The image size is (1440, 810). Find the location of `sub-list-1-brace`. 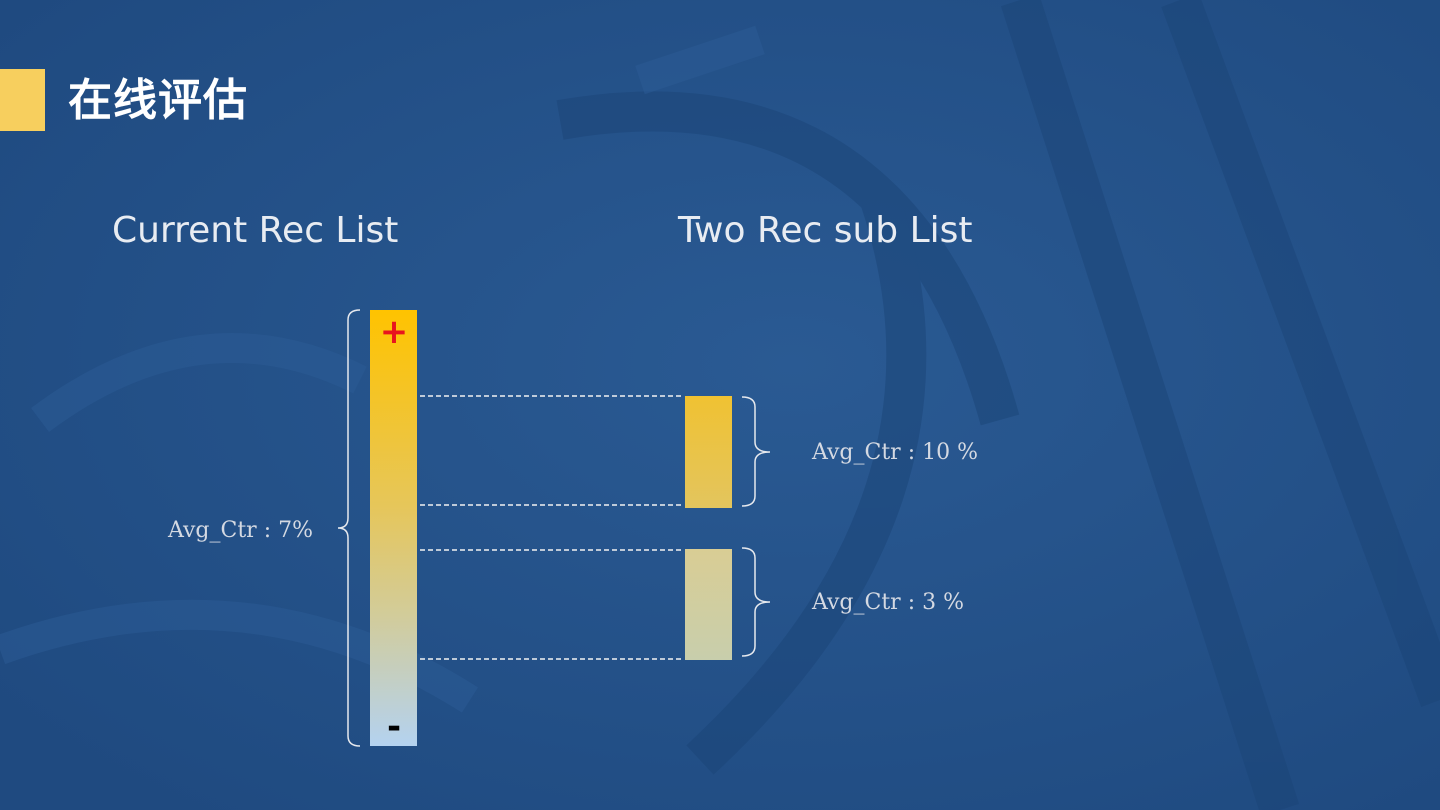

sub-list-1-brace is located at coordinates (756, 451).